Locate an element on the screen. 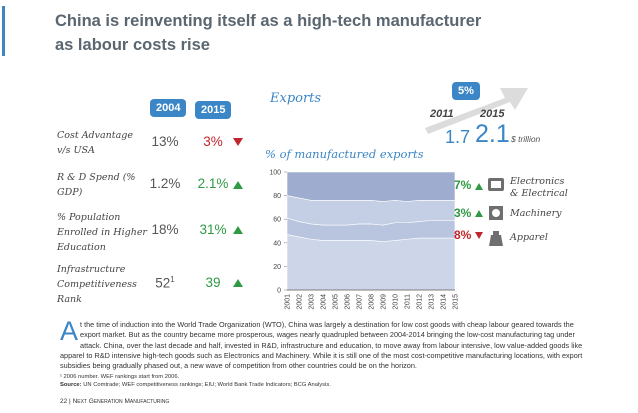 Image resolution: width=638 pixels, height=413 pixels. legend-change: 7% is located at coordinates (463, 185).